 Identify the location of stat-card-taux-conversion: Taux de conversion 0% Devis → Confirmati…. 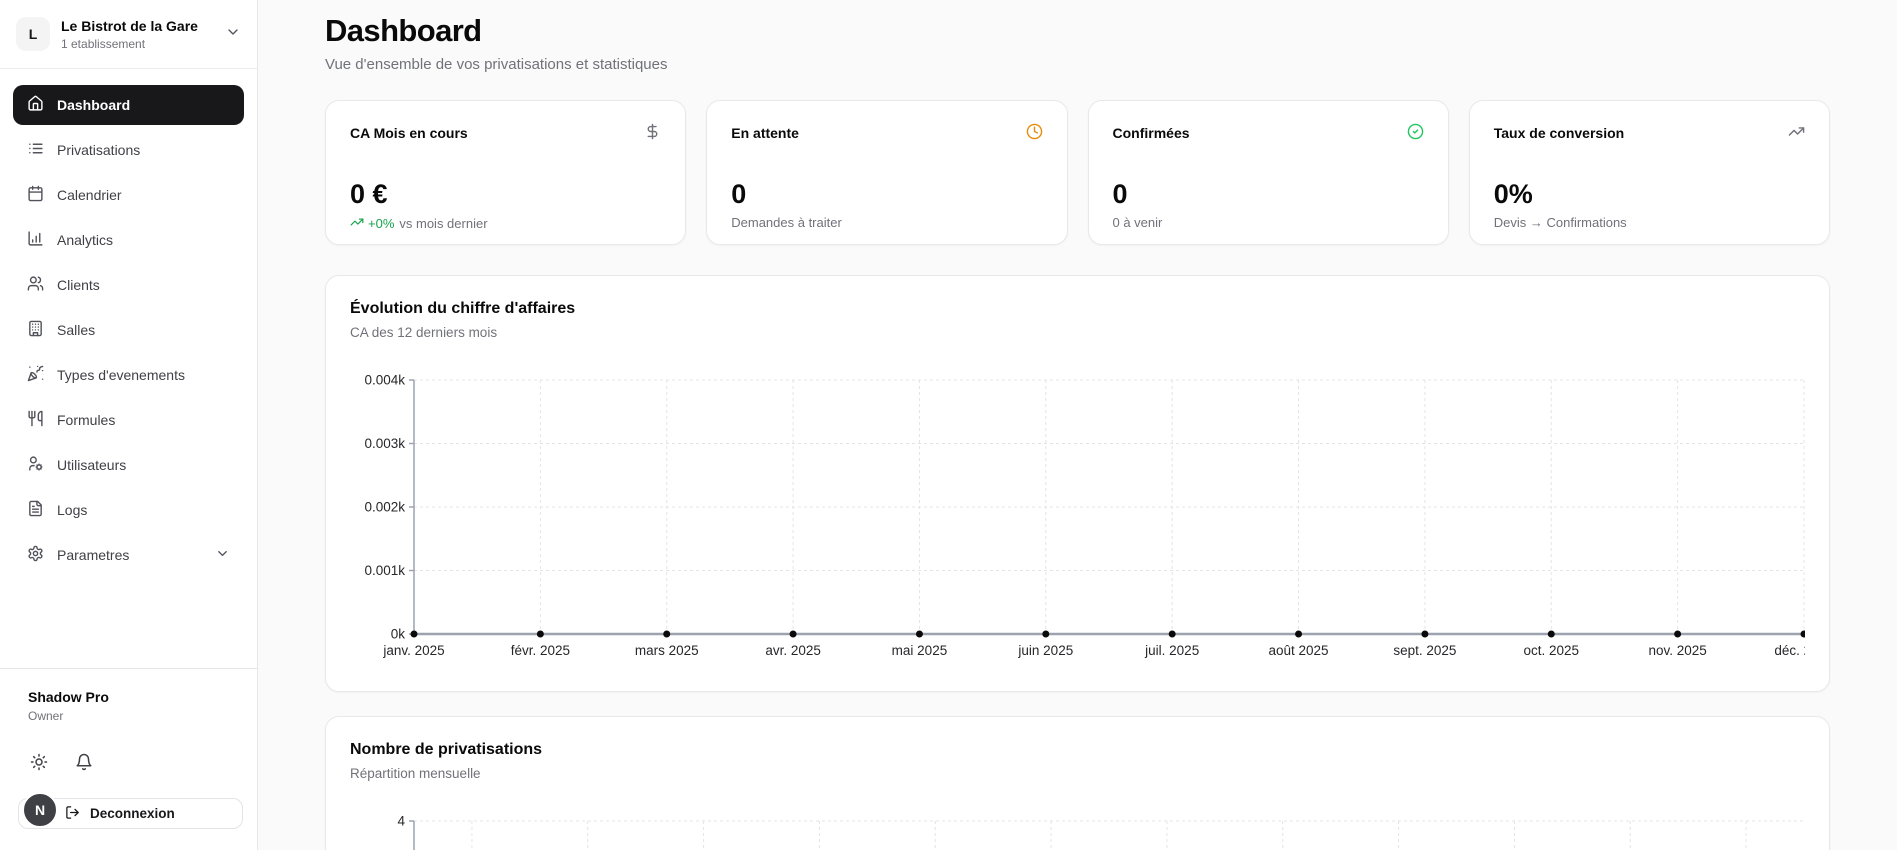
(1649, 172).